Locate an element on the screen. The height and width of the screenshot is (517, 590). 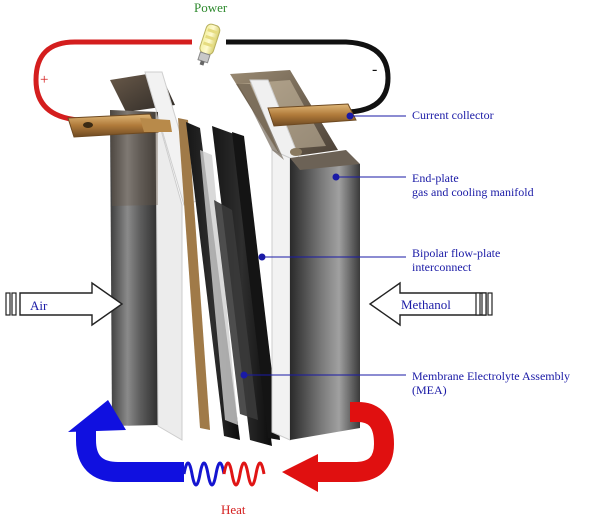
mea-sublabel: (MEA) is located at coordinates (429, 390).